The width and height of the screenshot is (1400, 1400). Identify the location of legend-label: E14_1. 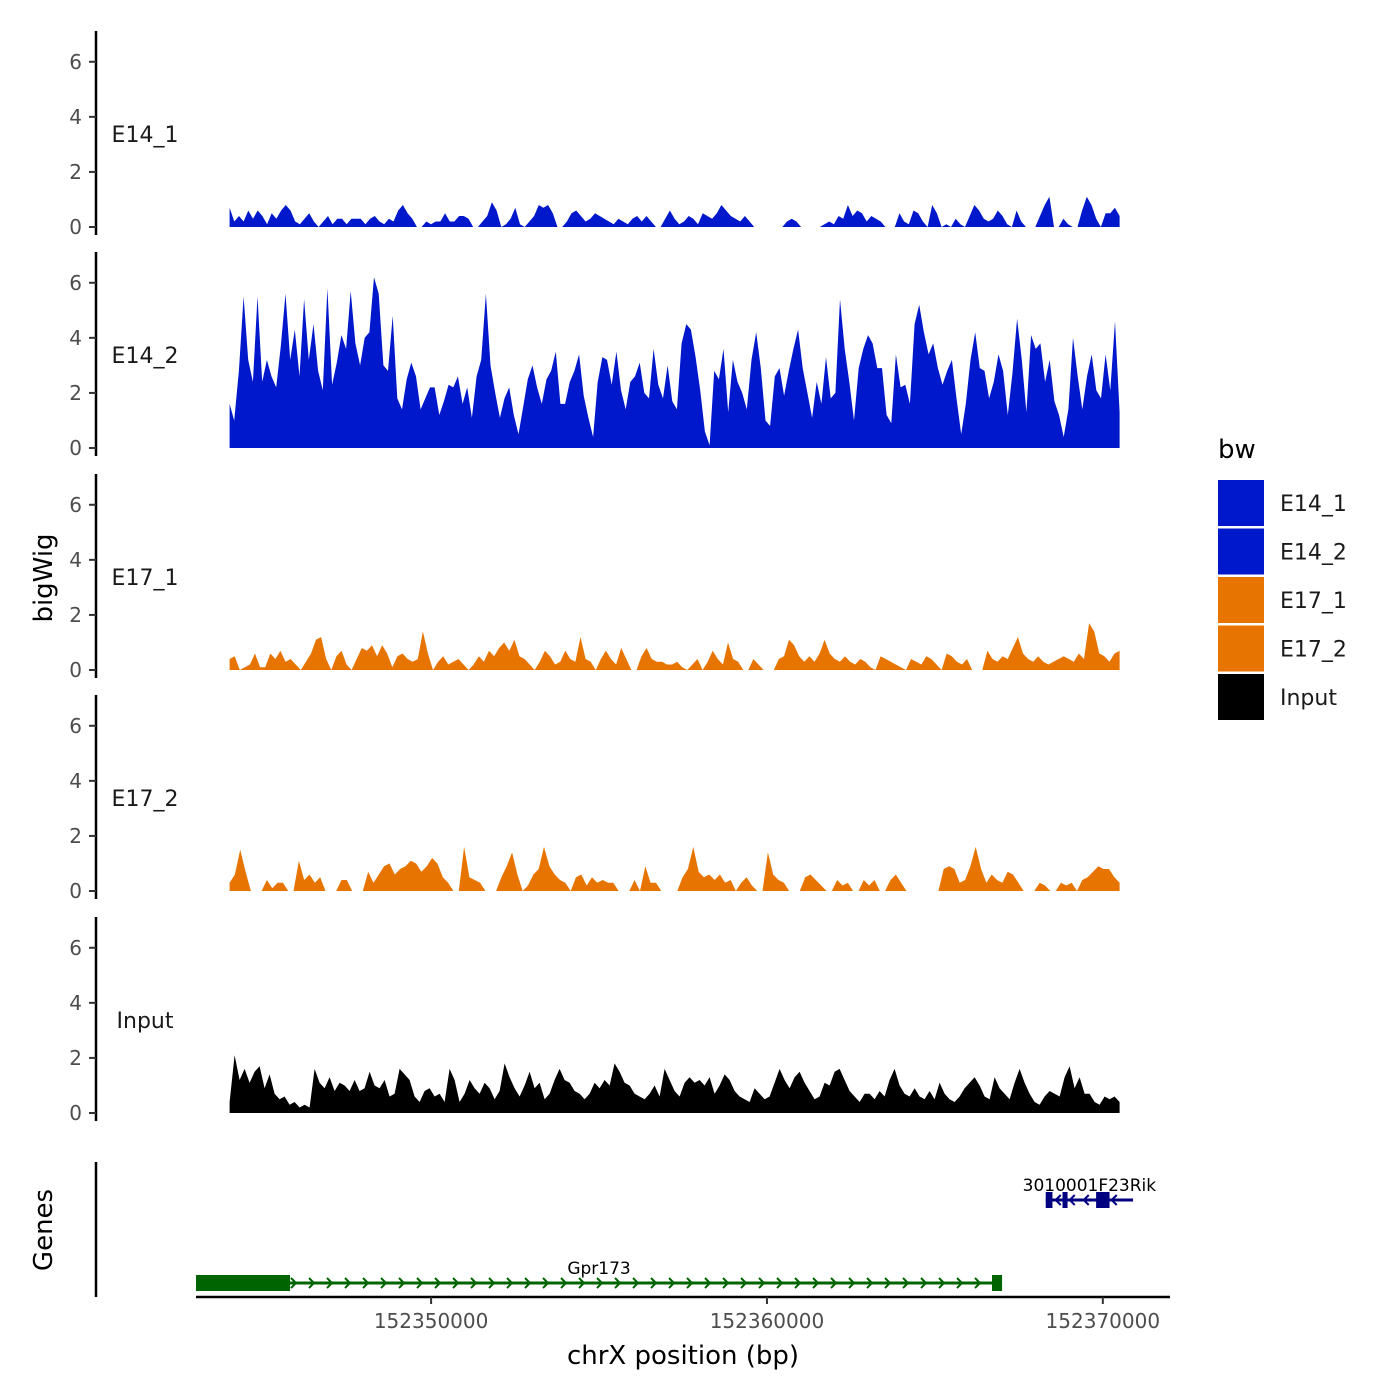
(1313, 504).